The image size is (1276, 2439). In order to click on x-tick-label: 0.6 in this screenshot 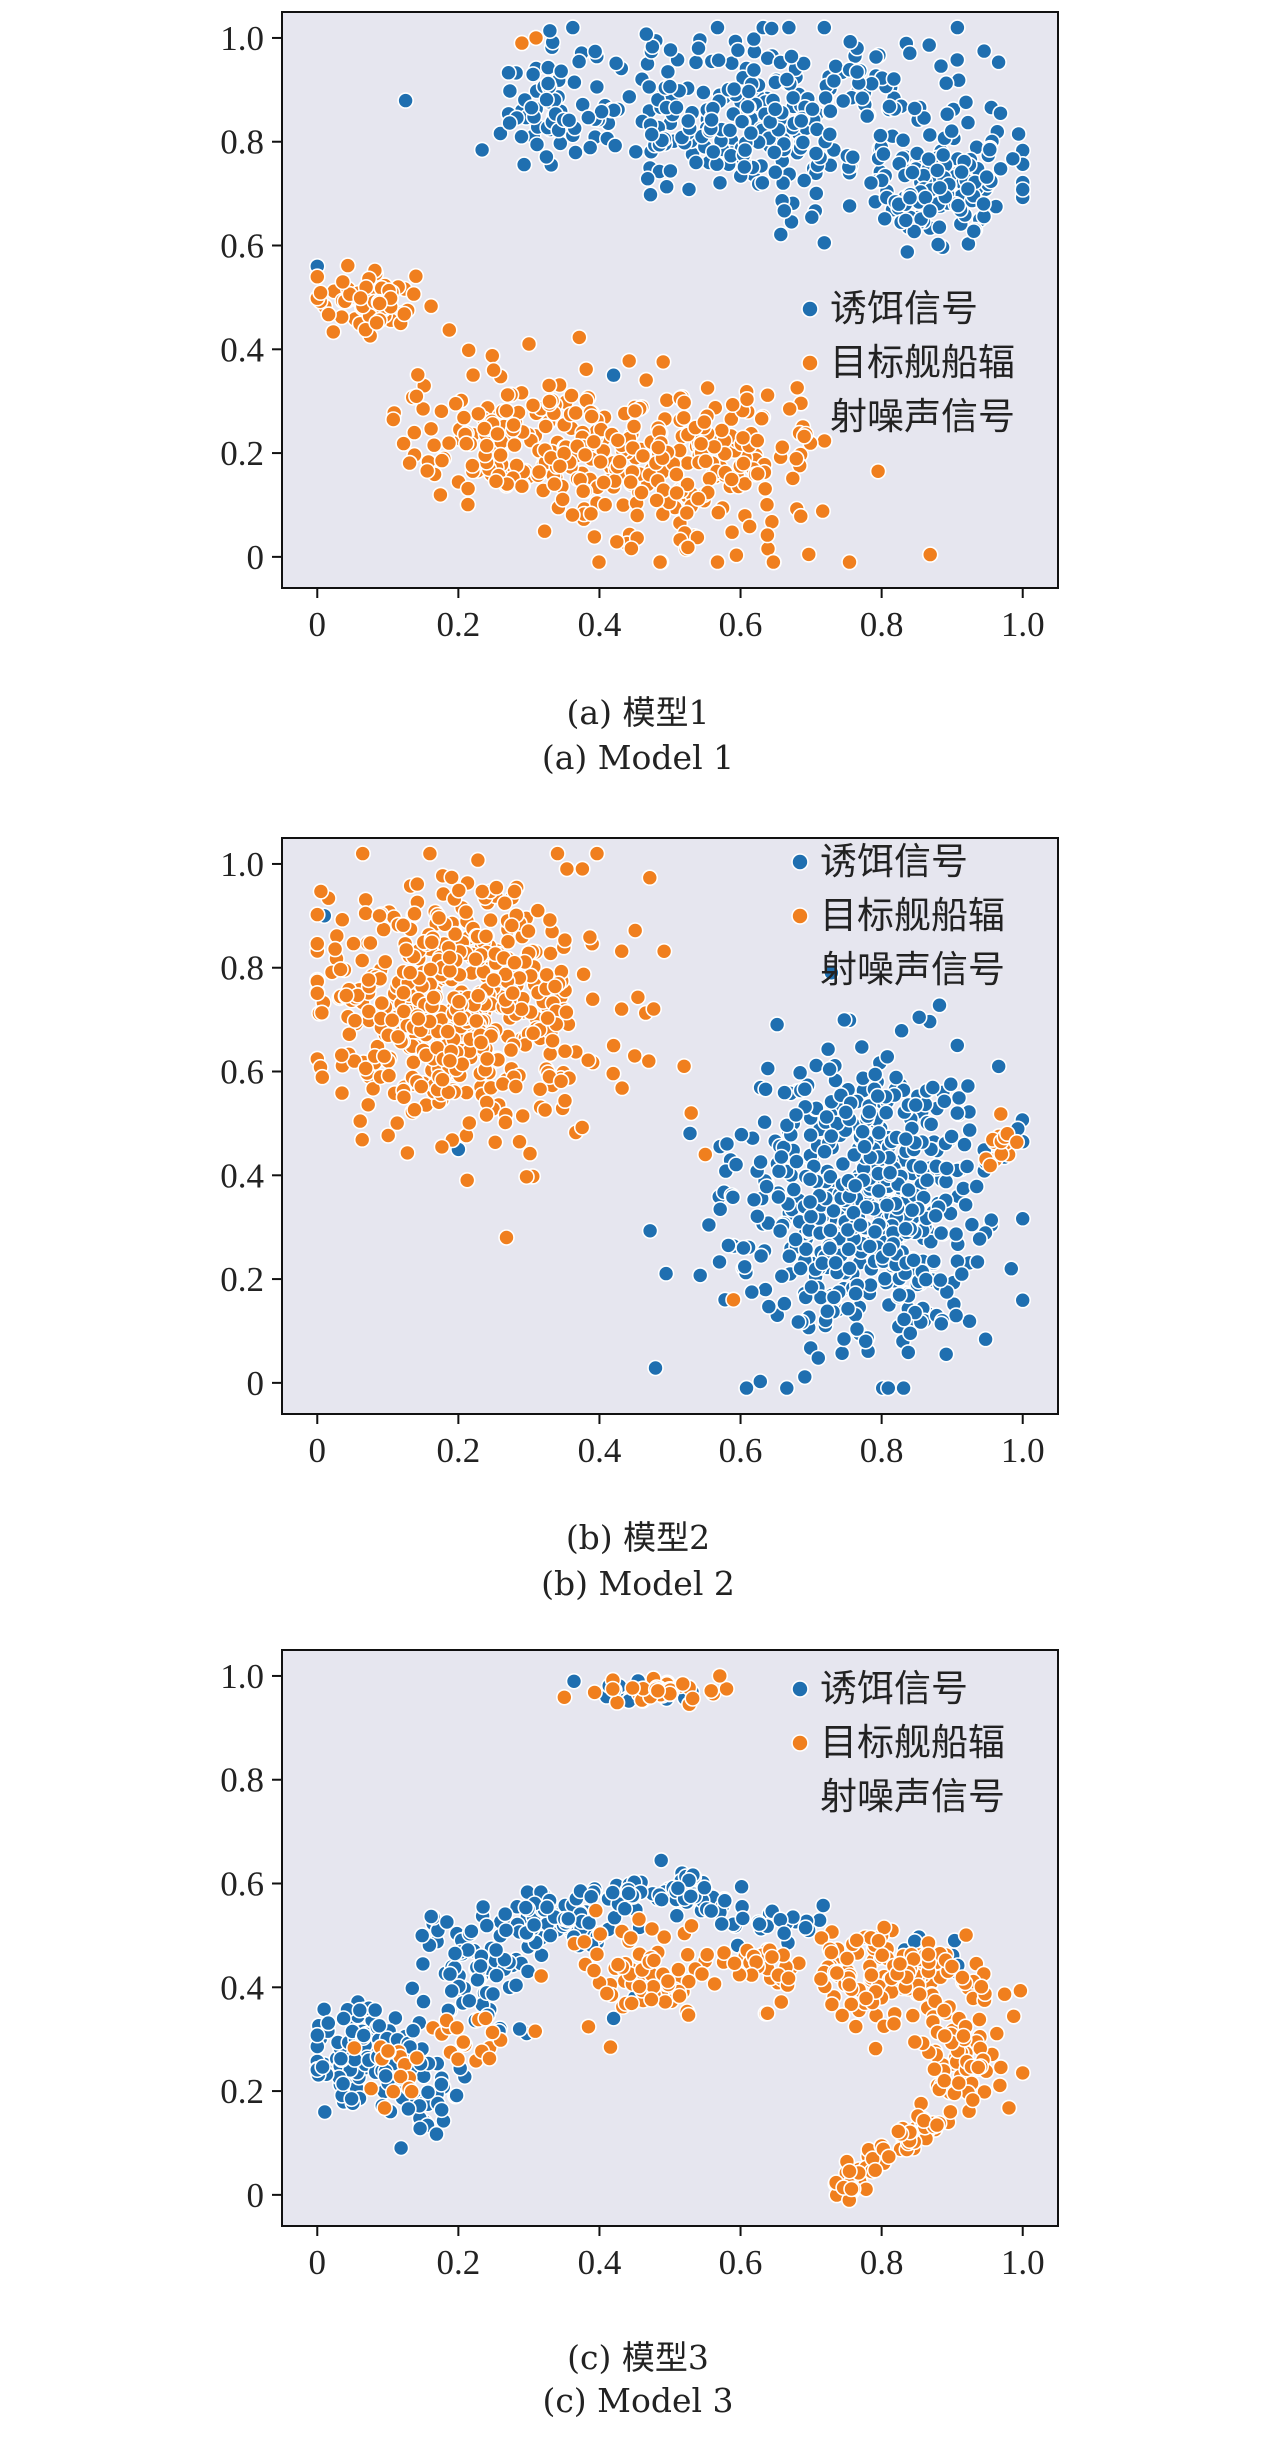, I will do `click(741, 2262)`.